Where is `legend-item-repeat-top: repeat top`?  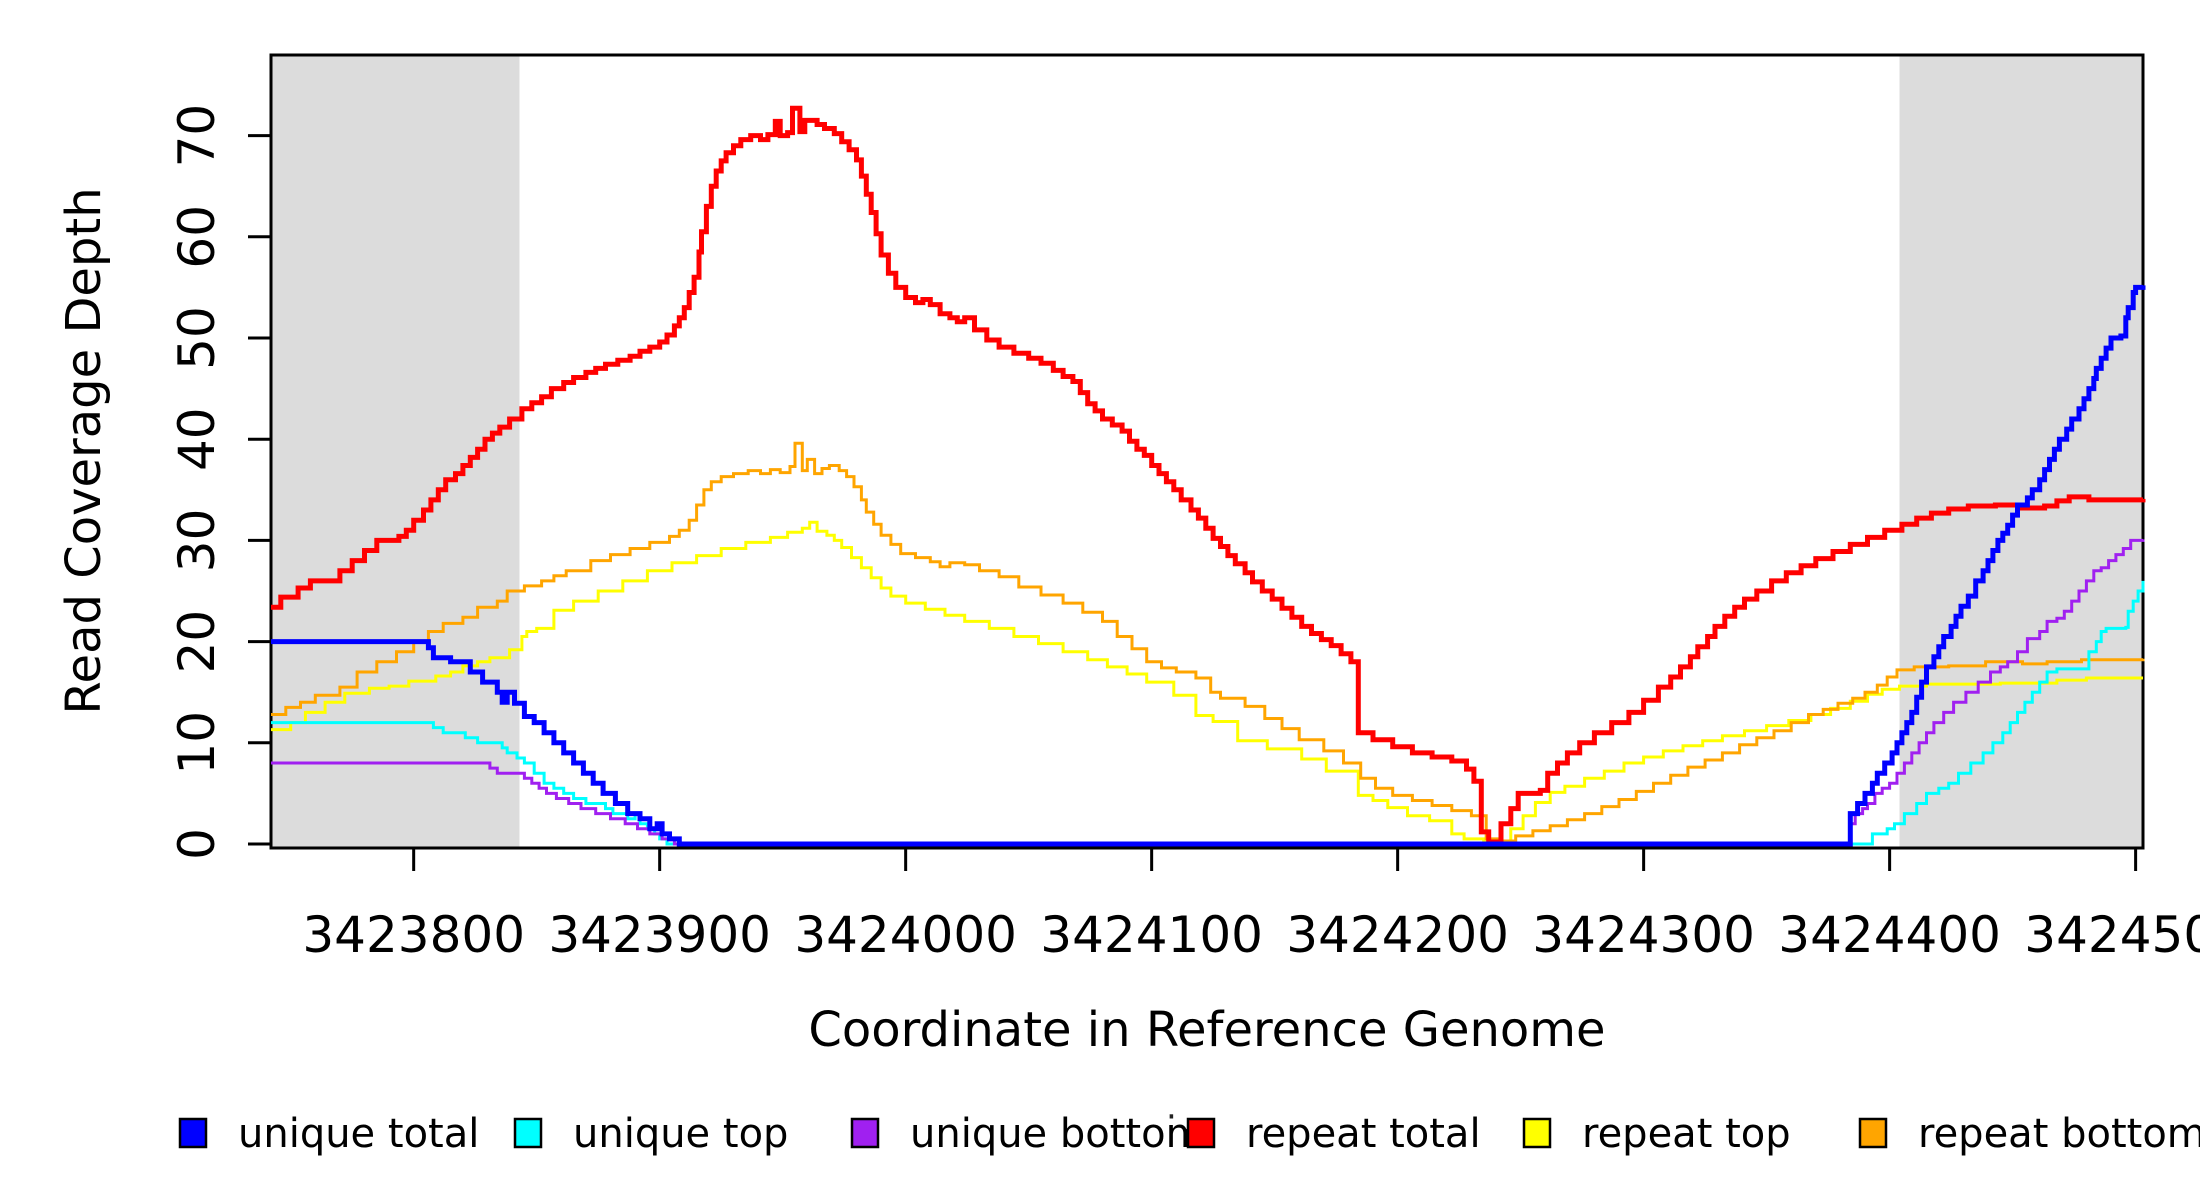
legend-item-repeat-top: repeat top is located at coordinates (1656, 1134).